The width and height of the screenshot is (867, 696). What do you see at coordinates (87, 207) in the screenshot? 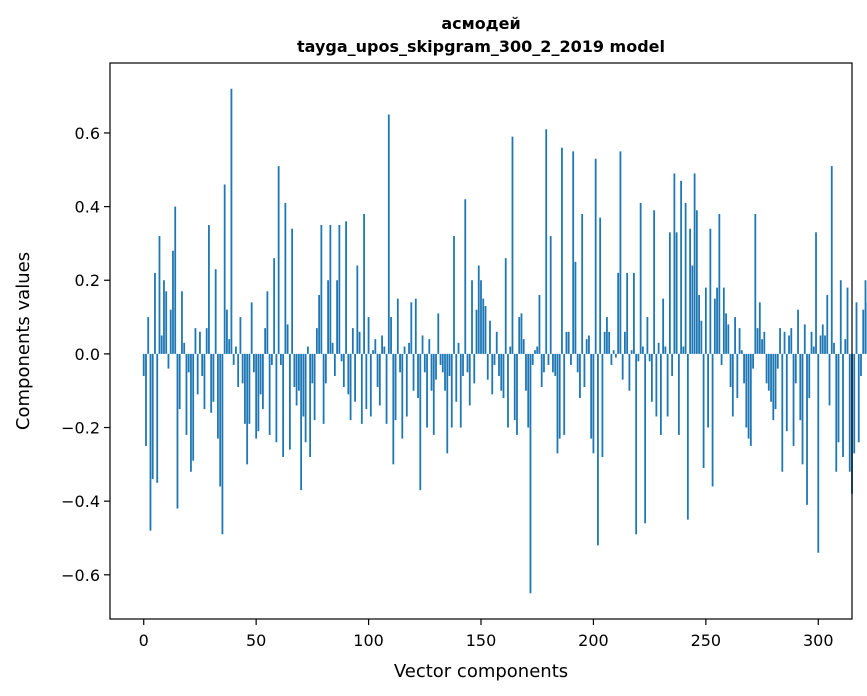
I see `y-tick-label: 0.4` at bounding box center [87, 207].